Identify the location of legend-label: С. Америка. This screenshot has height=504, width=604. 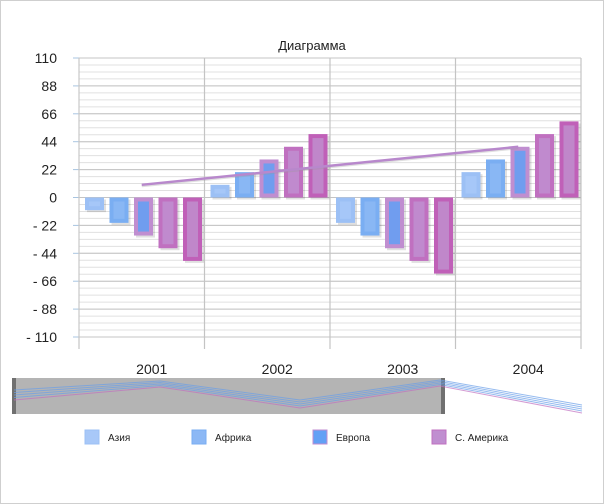
(482, 438).